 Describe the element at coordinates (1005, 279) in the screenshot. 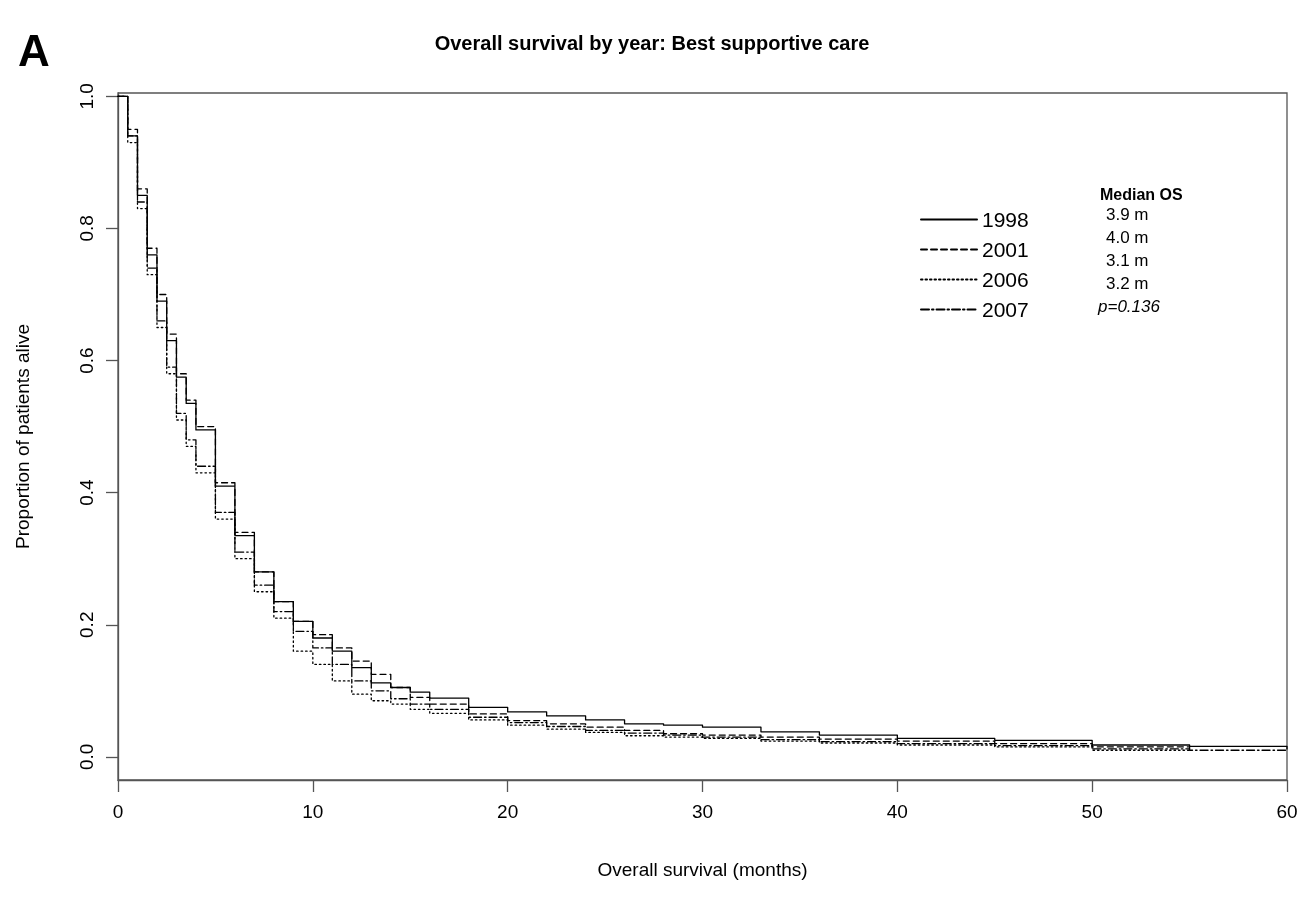

I see `legend-label: 2006` at that location.